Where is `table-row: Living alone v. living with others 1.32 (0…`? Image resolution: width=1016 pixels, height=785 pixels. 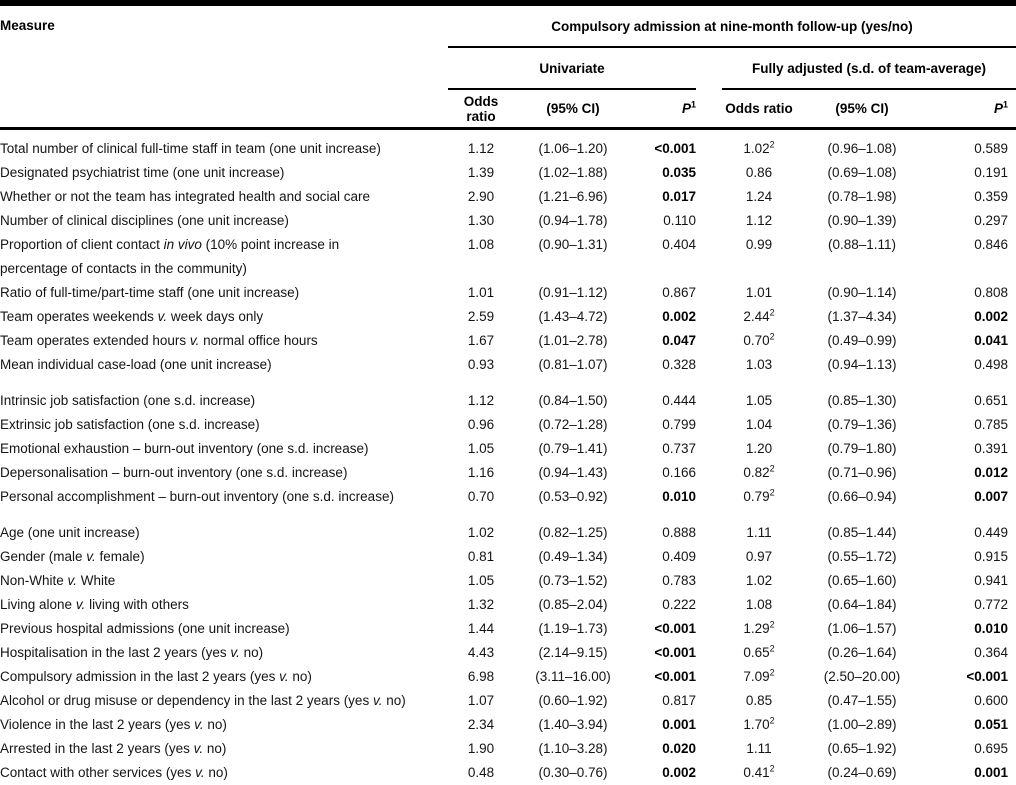
table-row: Living alone v. living with others 1.32 (0… is located at coordinates (508, 605).